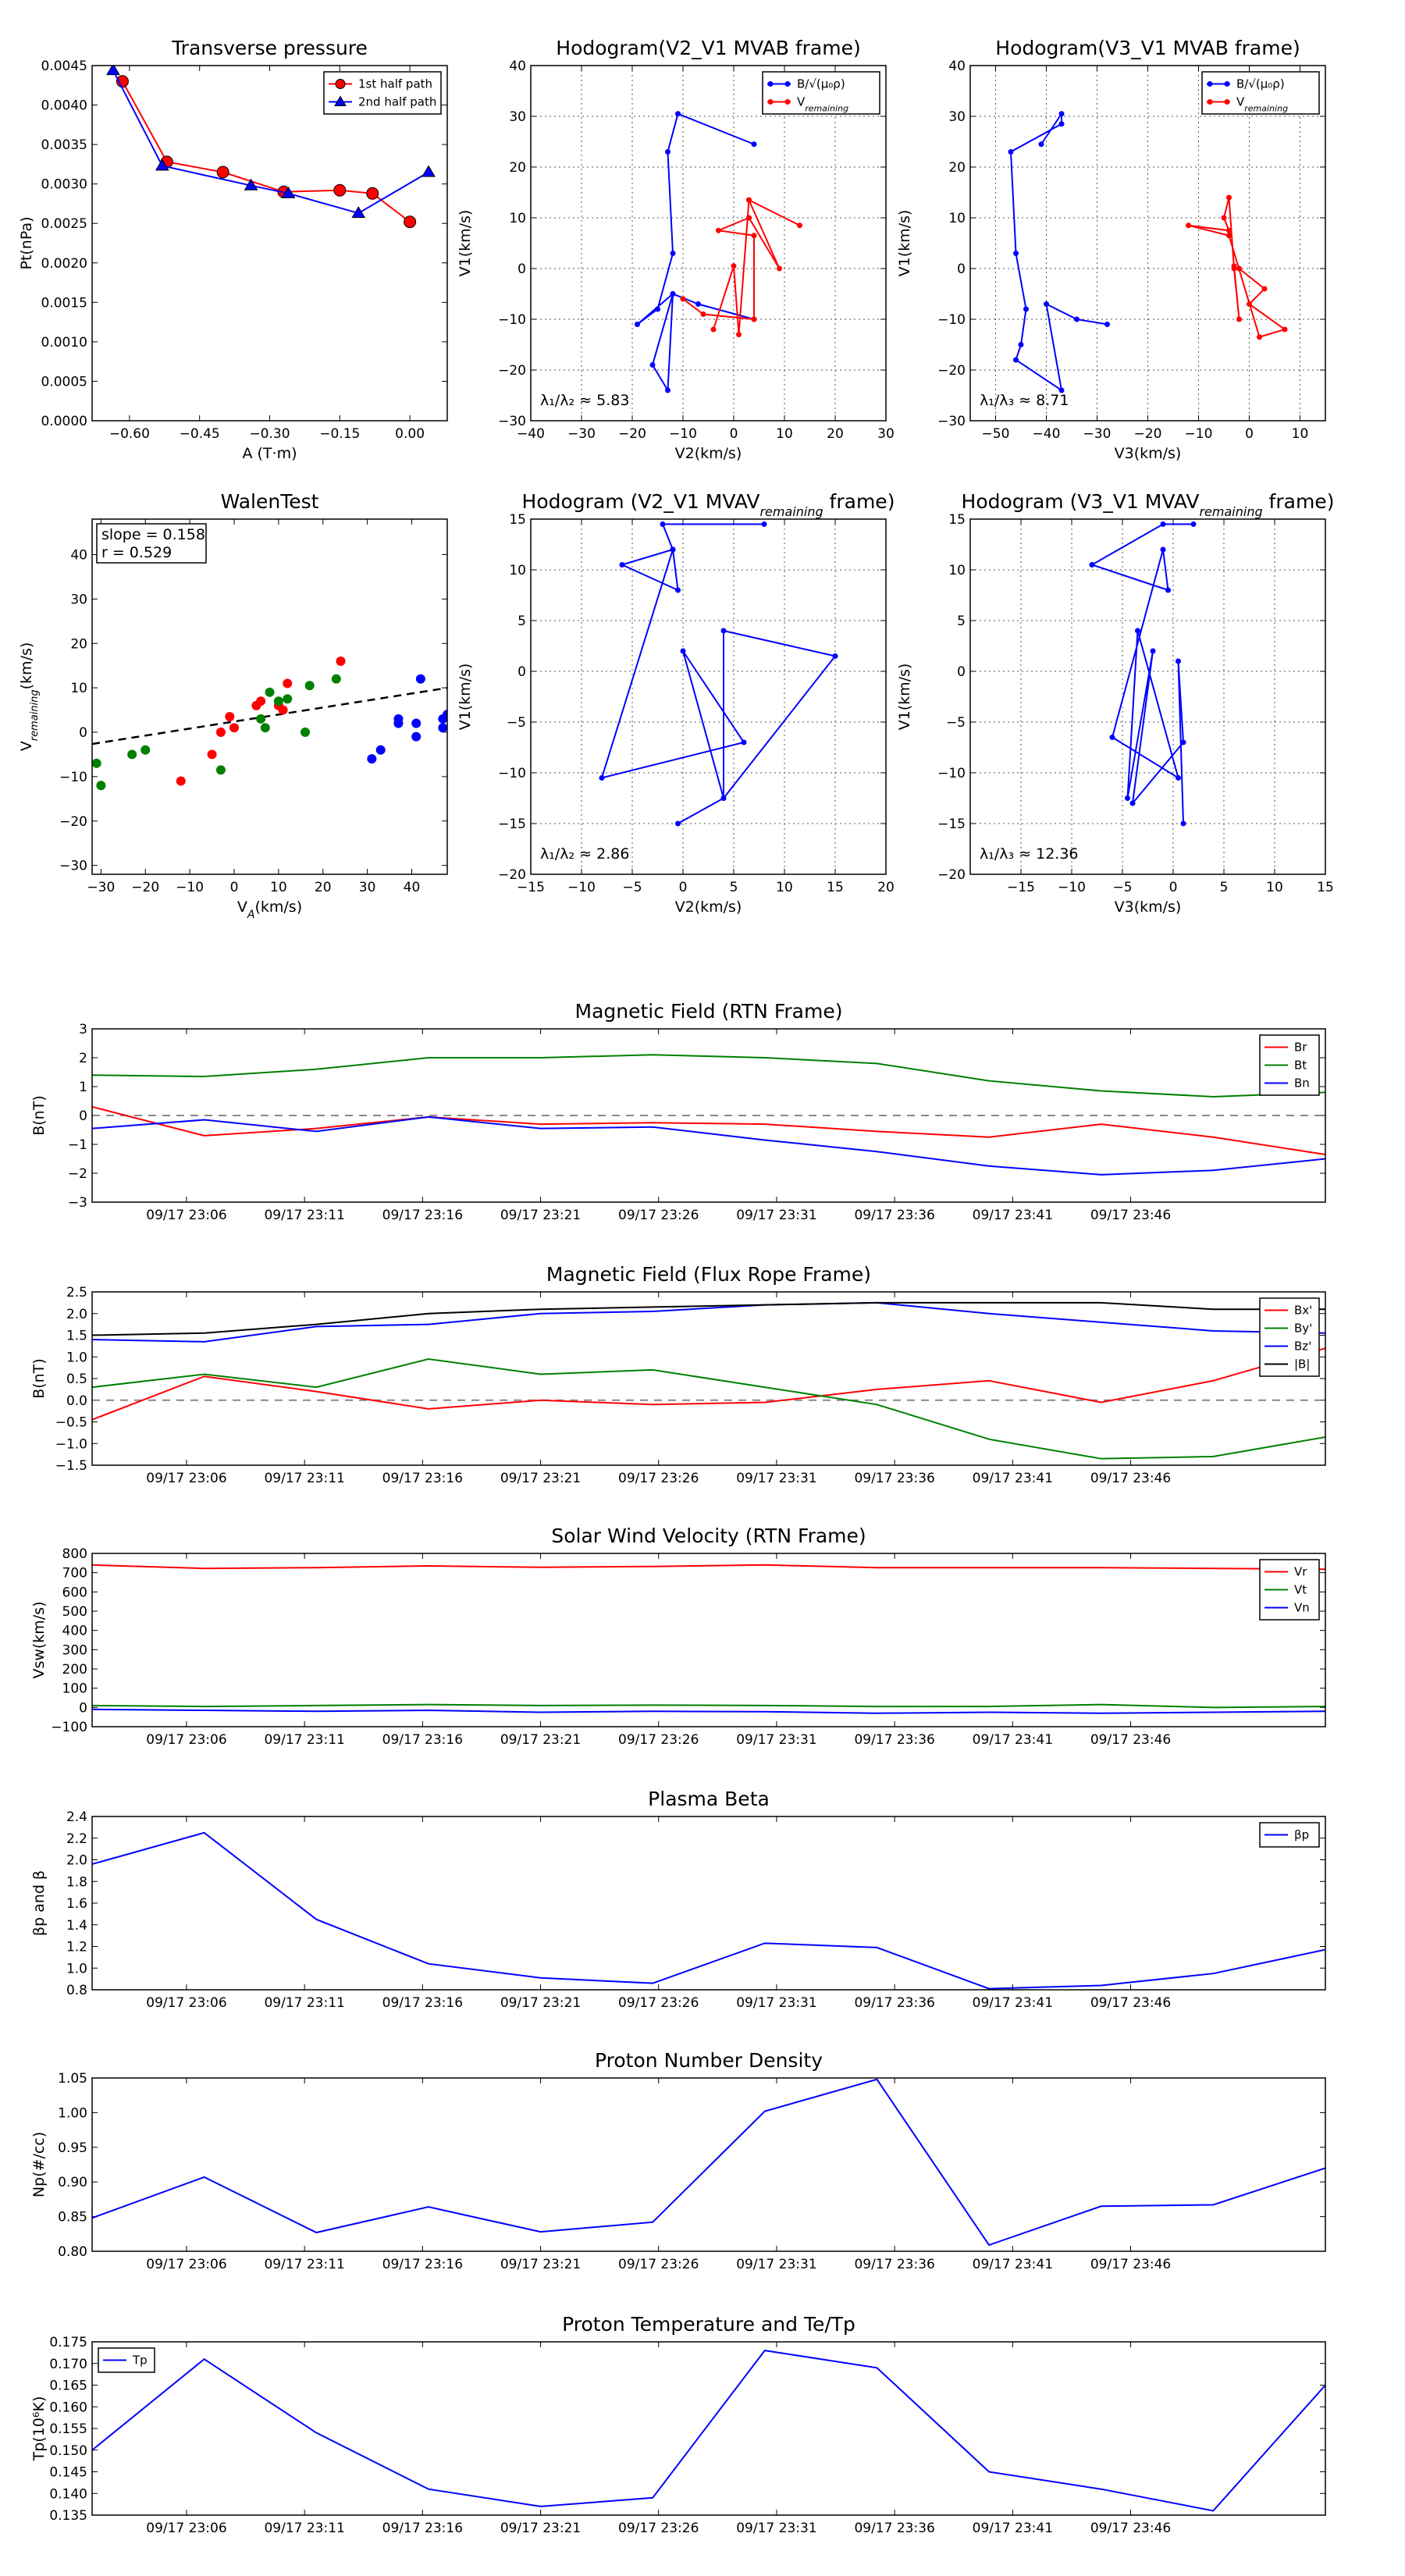 This screenshot has height=2576, width=1405. Describe the element at coordinates (1302, 1608) in the screenshot. I see `legend-label: Vn` at that location.